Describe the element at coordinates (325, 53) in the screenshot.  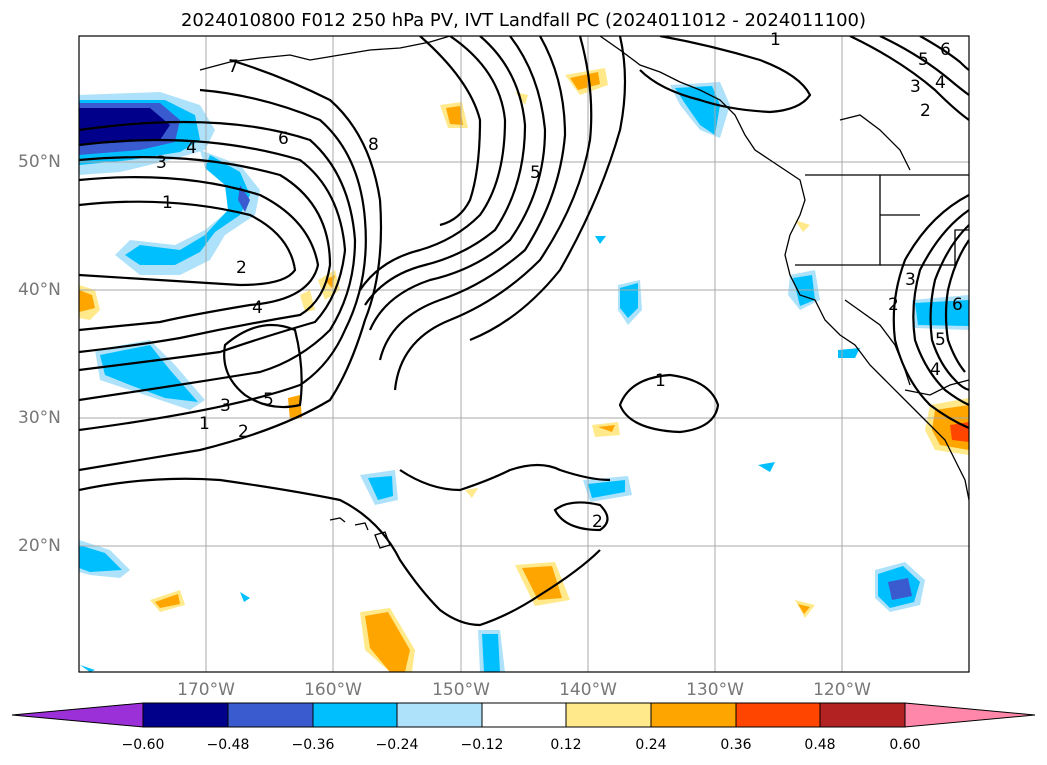
I see `alaska-coast` at that location.